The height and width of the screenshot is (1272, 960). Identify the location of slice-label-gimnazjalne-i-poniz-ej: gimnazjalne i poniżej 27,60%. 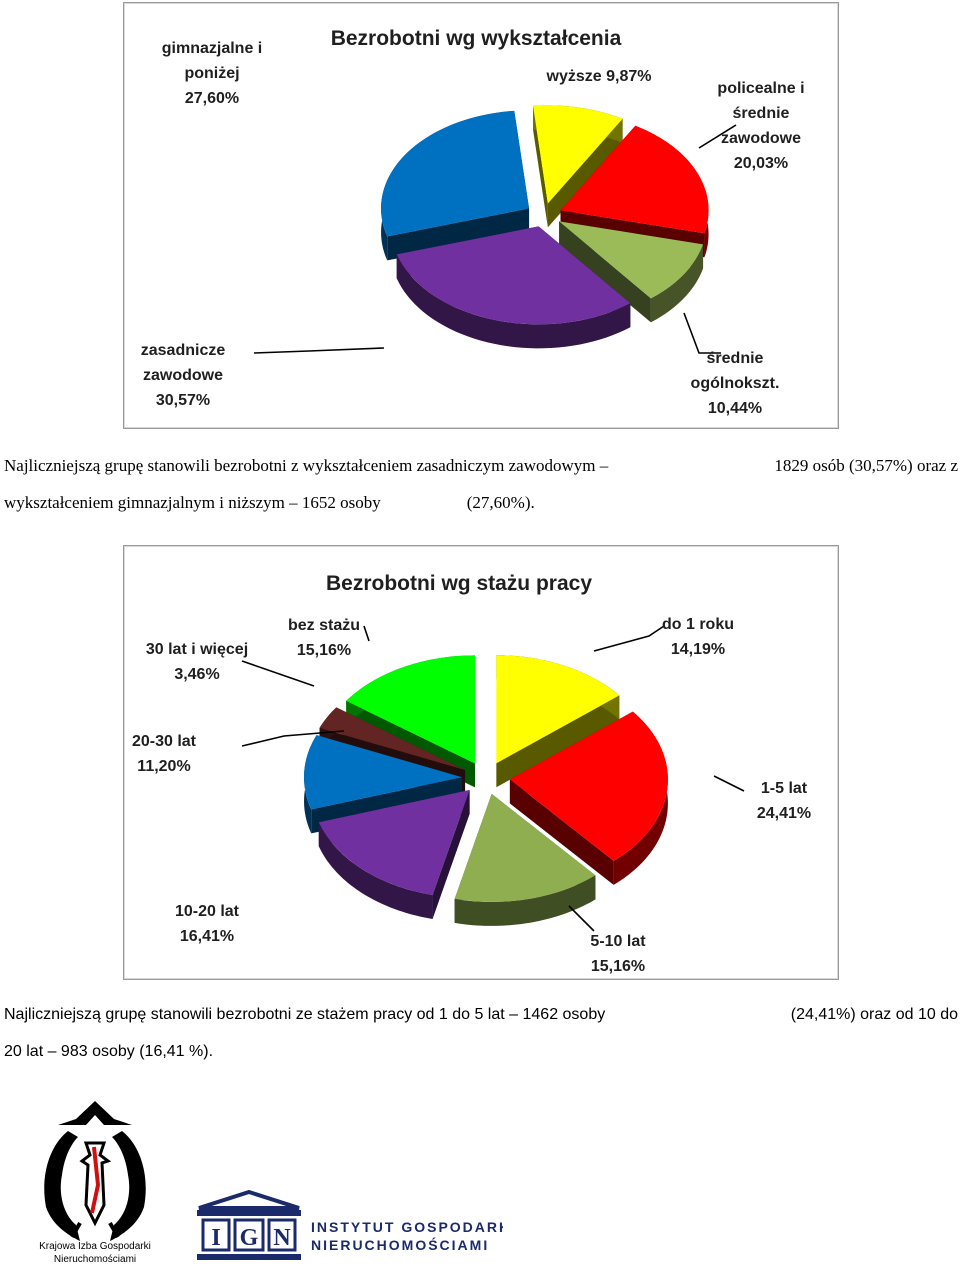
(212, 73).